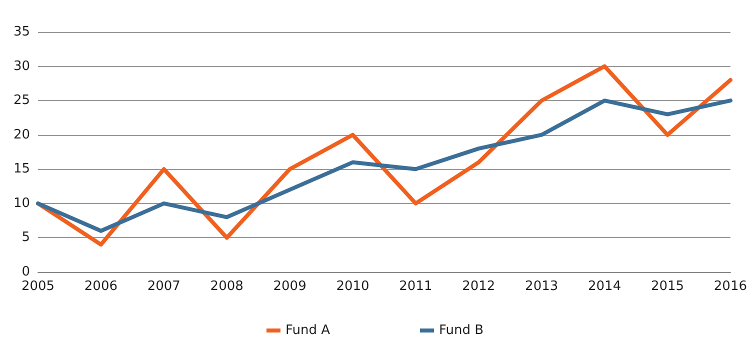  Describe the element at coordinates (667, 286) in the screenshot. I see `x-tick-label: 2015` at that location.